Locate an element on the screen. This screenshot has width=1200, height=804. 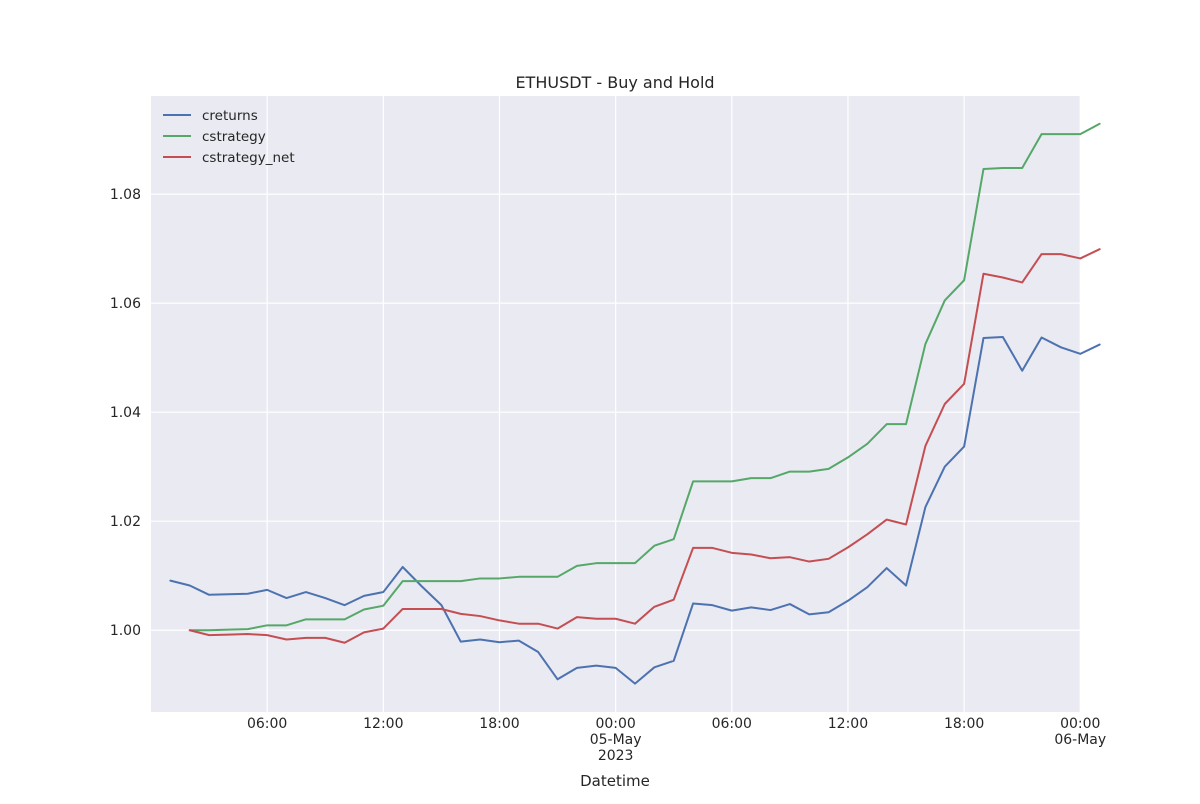
y-tick-label: 1.06 is located at coordinates (125, 304).